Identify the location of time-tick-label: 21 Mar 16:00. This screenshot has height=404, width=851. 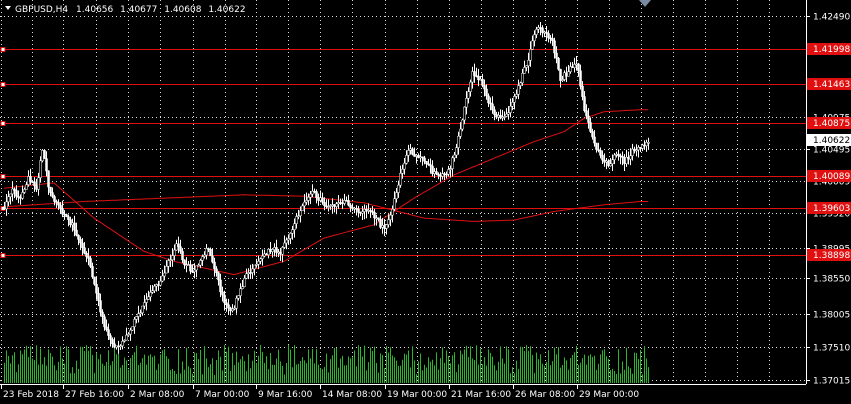
(481, 395).